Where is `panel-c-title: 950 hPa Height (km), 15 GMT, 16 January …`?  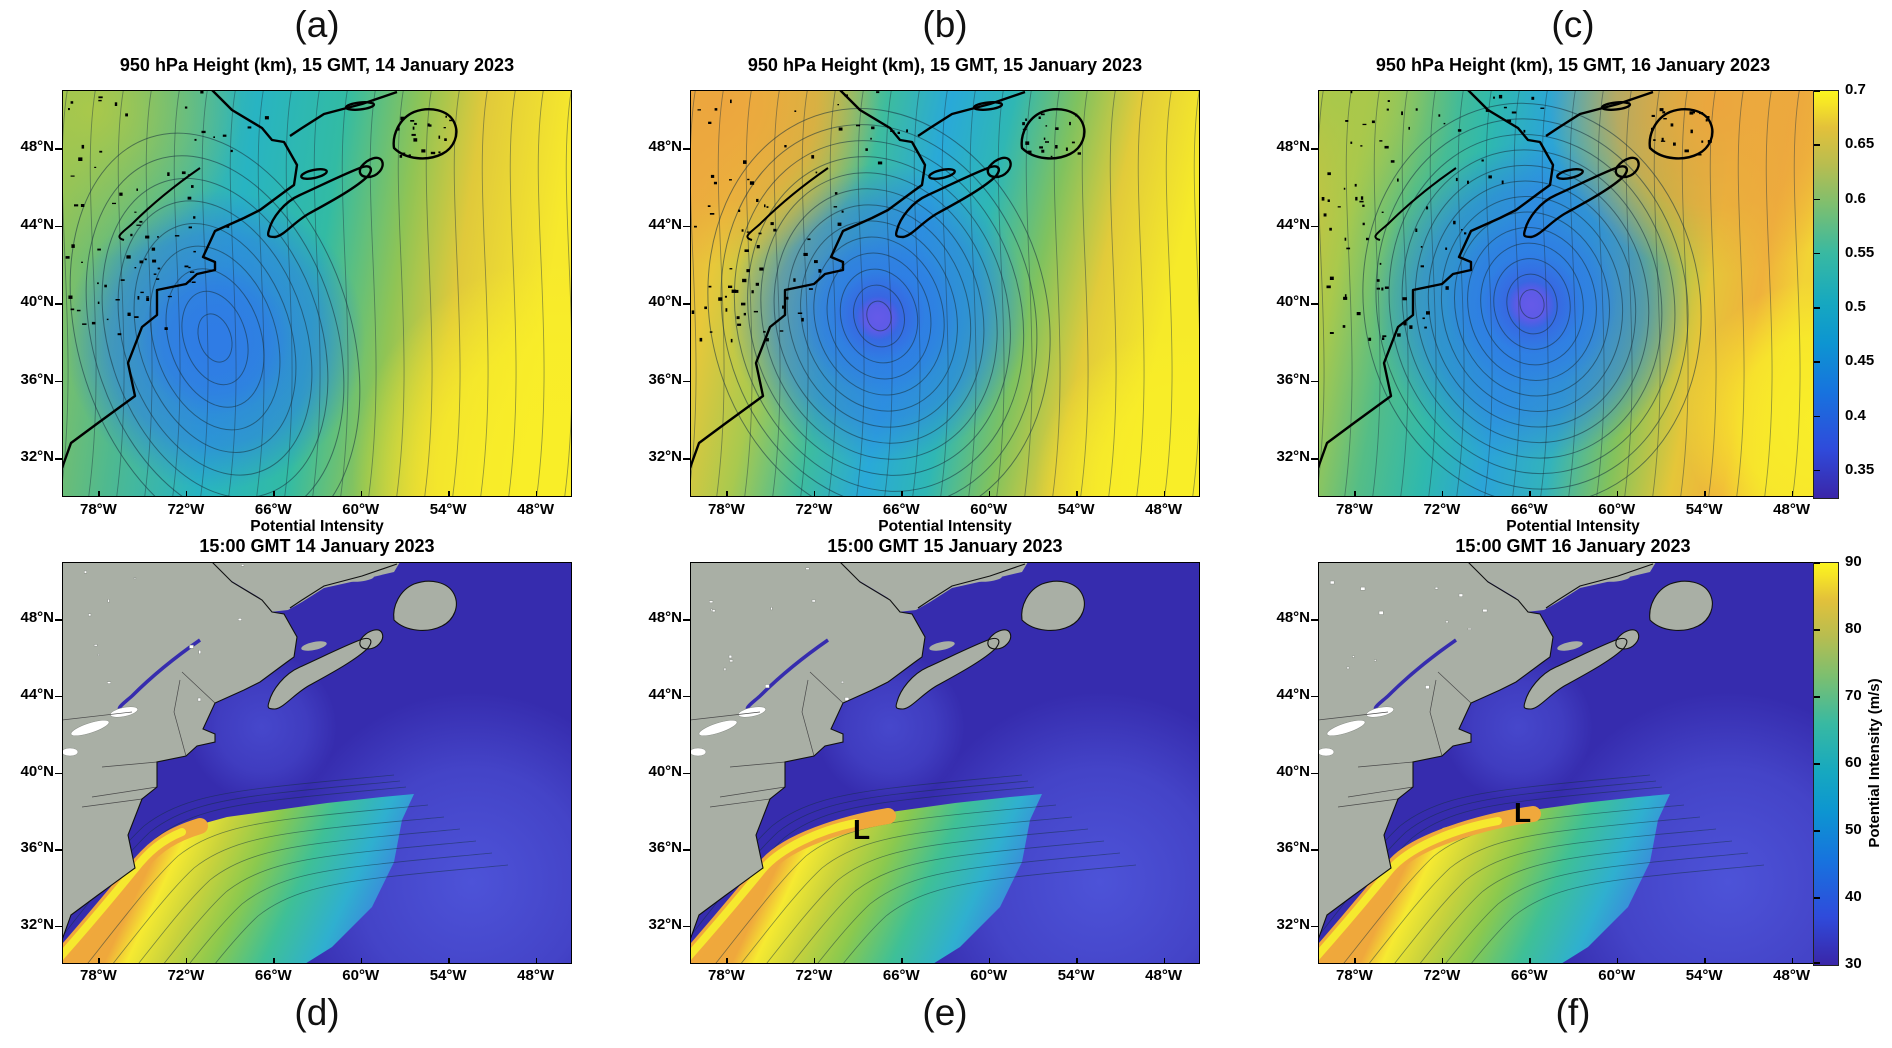
panel-c-title: 950 hPa Height (km), 15 GMT, 16 January … is located at coordinates (1573, 65).